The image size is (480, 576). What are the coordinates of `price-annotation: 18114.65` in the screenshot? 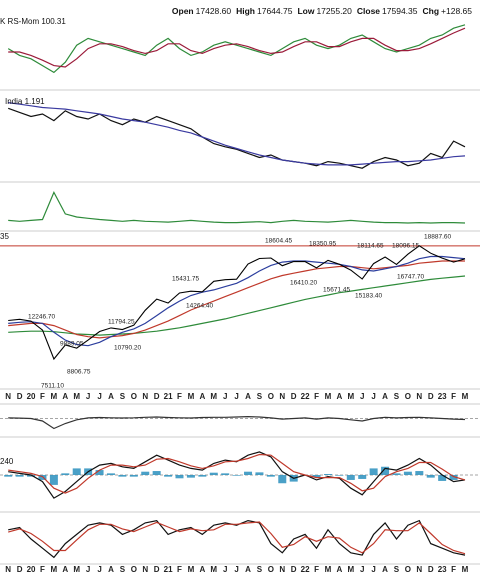 It's located at (370, 246).